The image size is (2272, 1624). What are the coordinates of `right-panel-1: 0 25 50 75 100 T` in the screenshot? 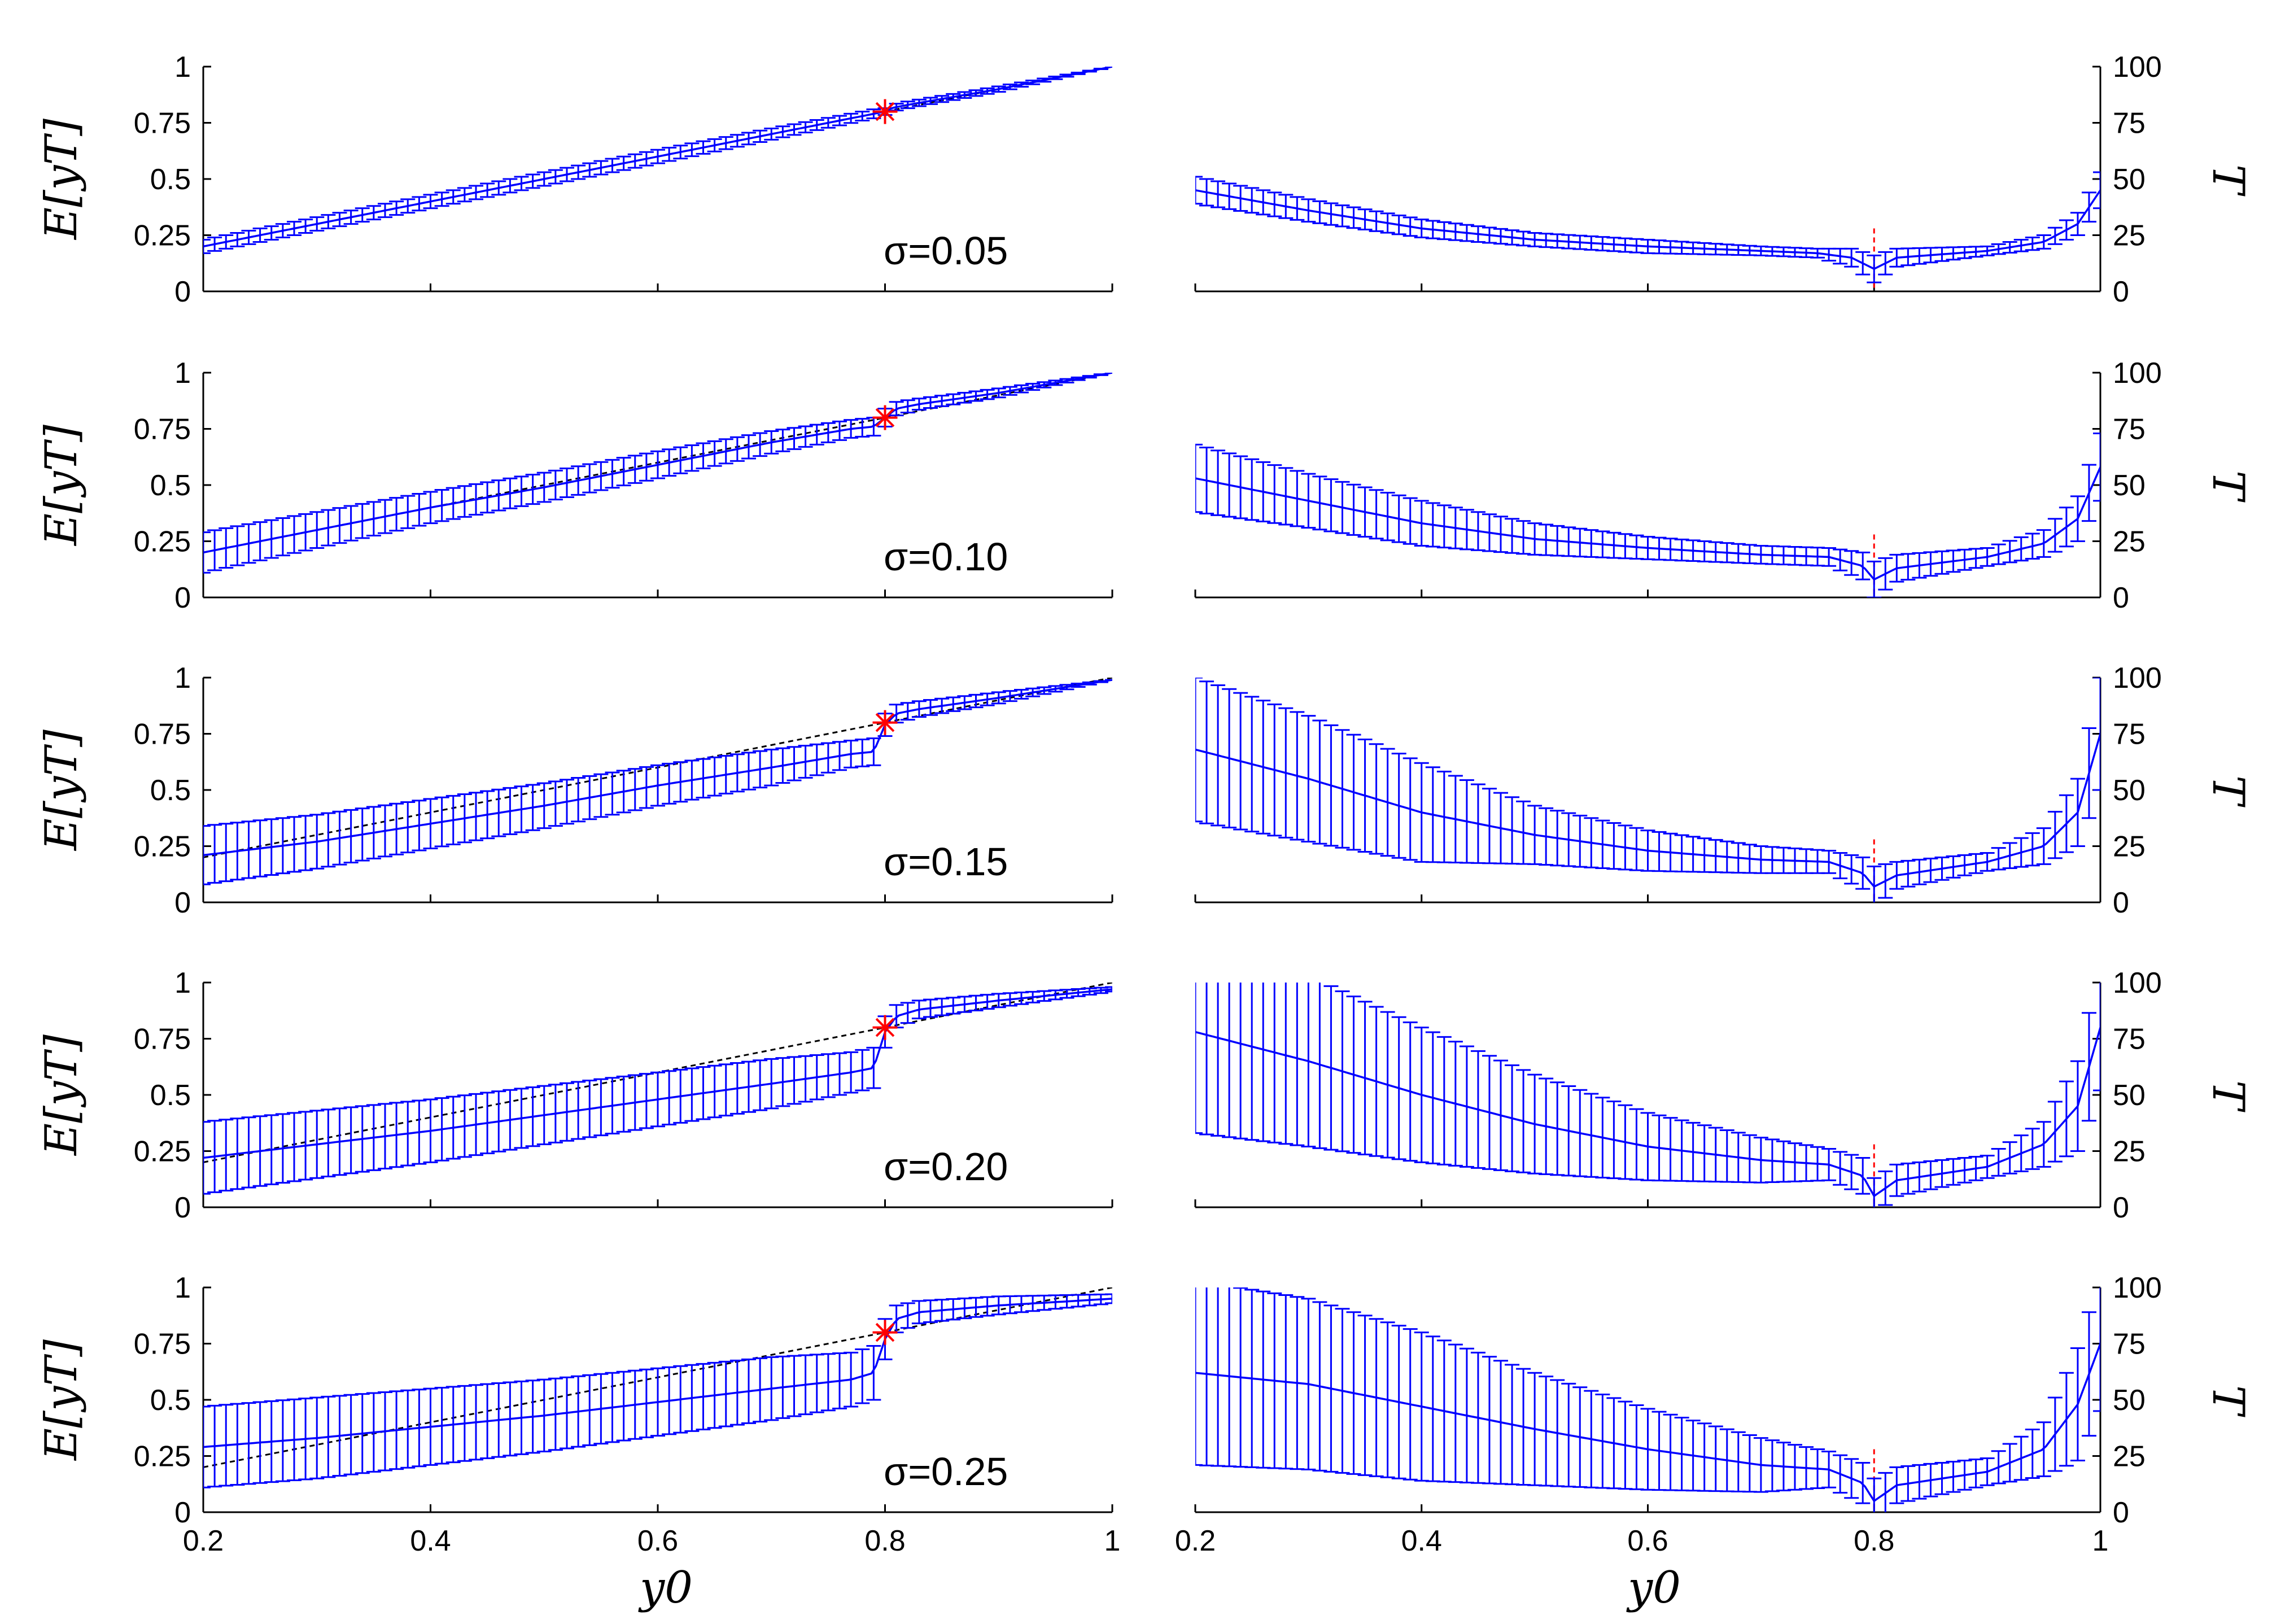 It's located at (1723, 179).